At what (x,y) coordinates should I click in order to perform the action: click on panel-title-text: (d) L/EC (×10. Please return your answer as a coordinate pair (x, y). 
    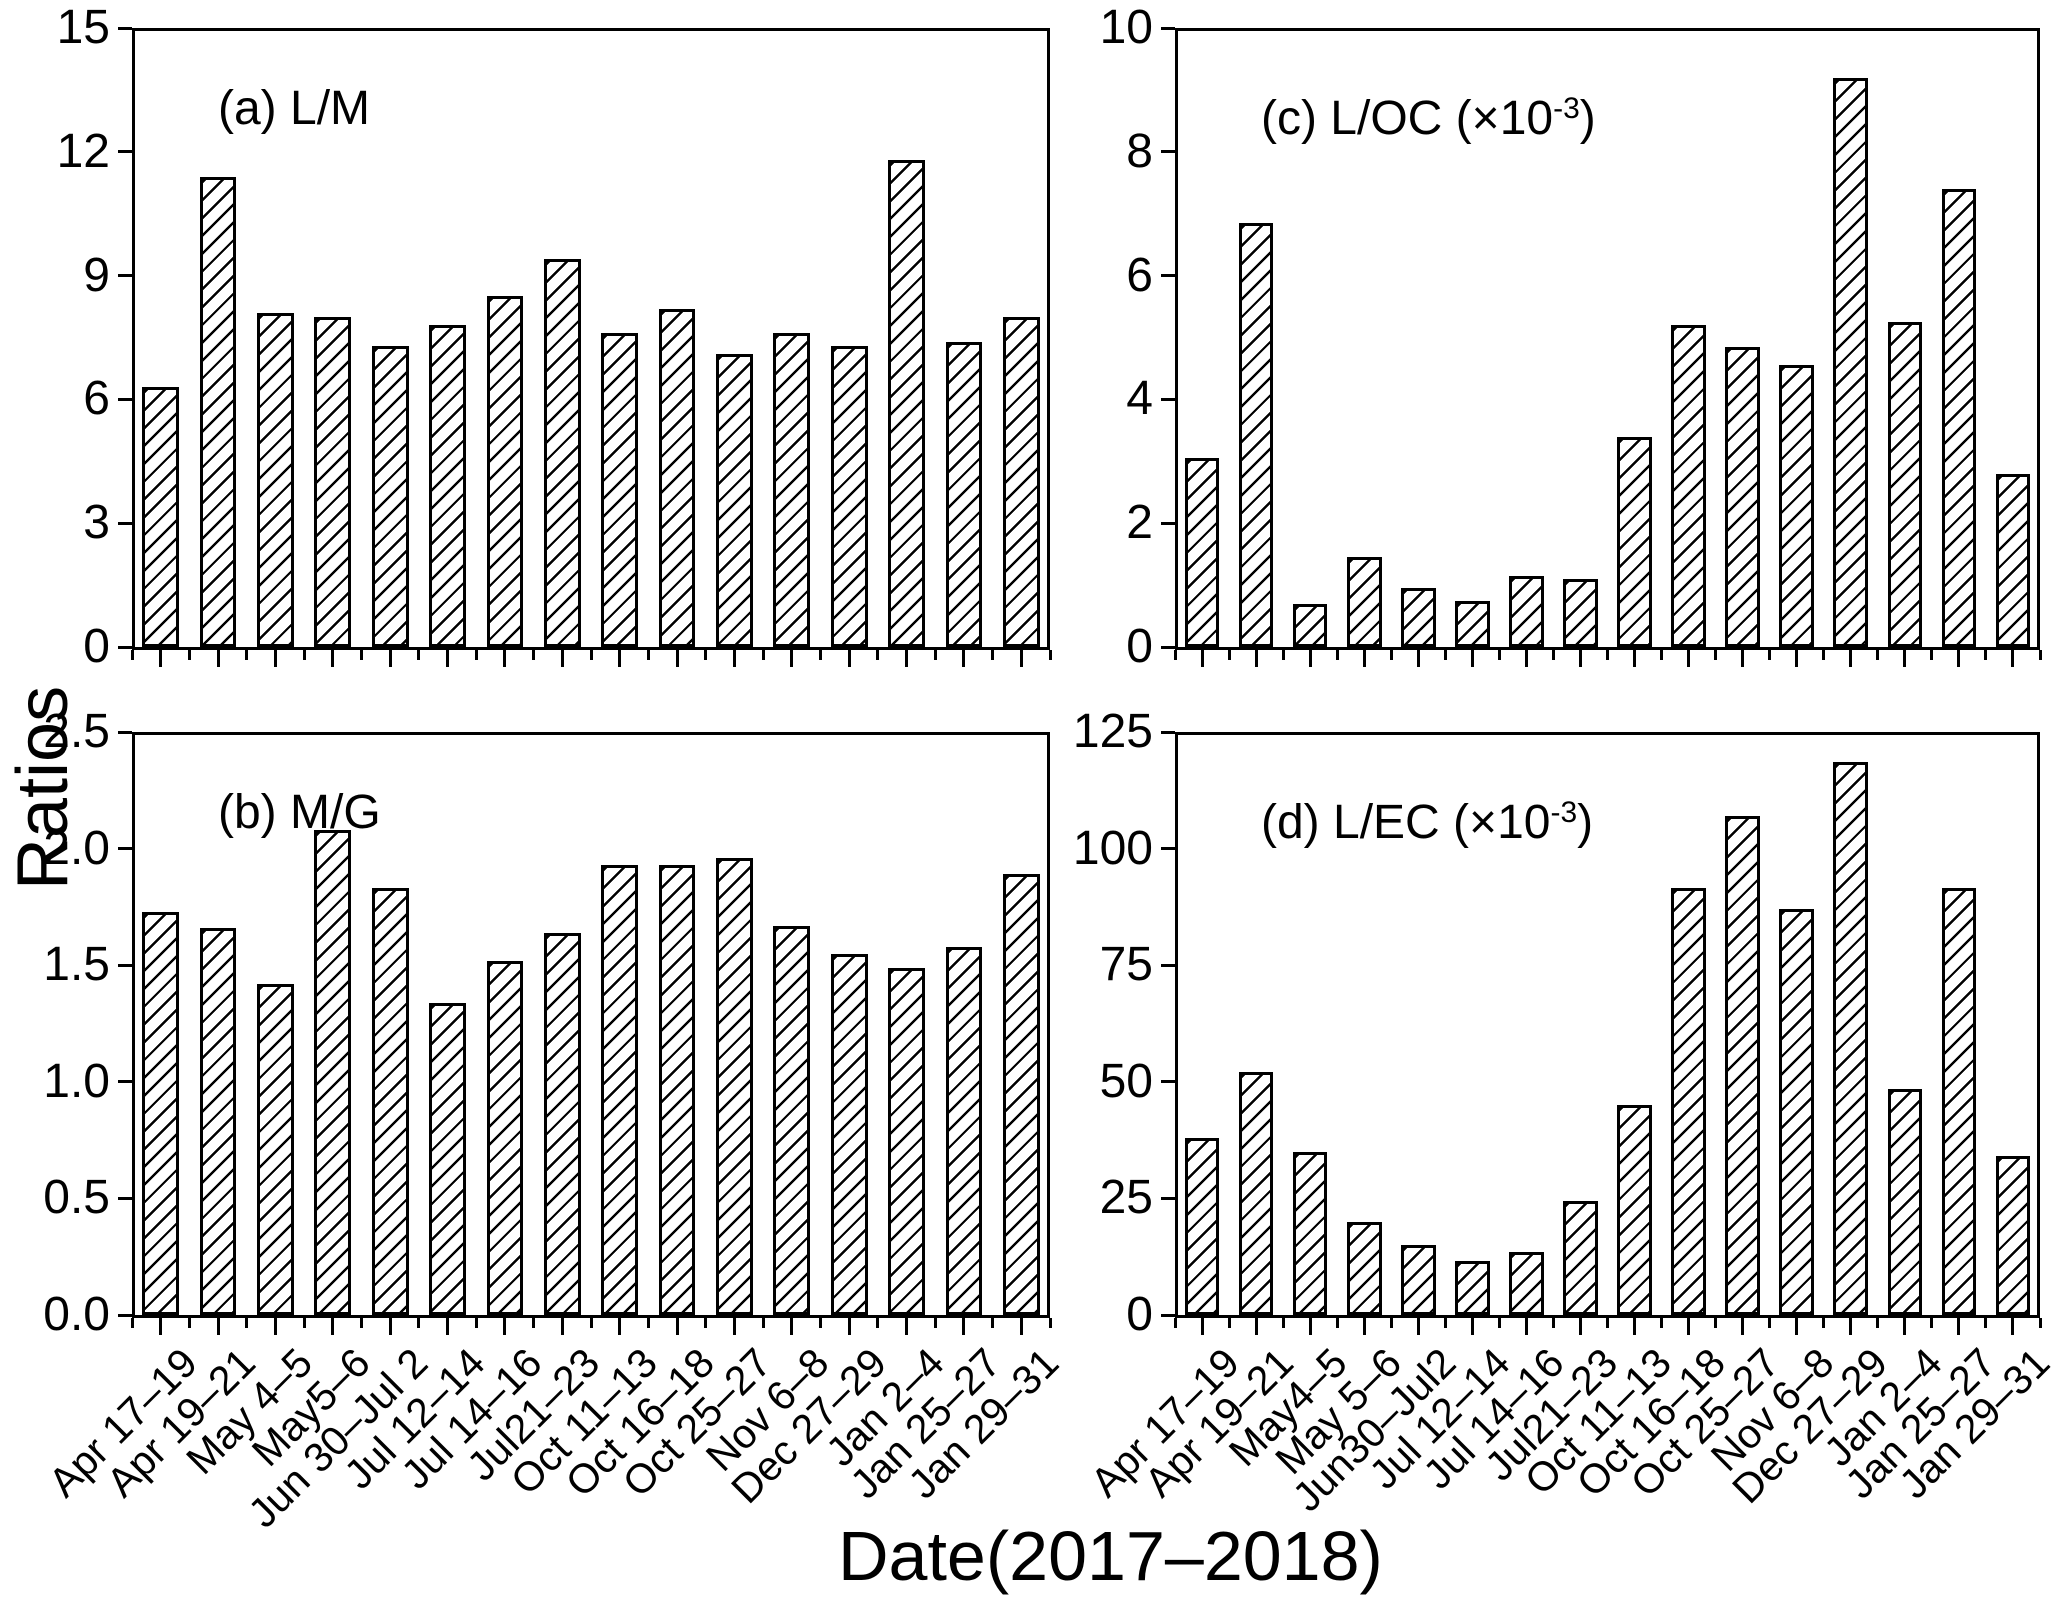
    Looking at the image, I should click on (1406, 822).